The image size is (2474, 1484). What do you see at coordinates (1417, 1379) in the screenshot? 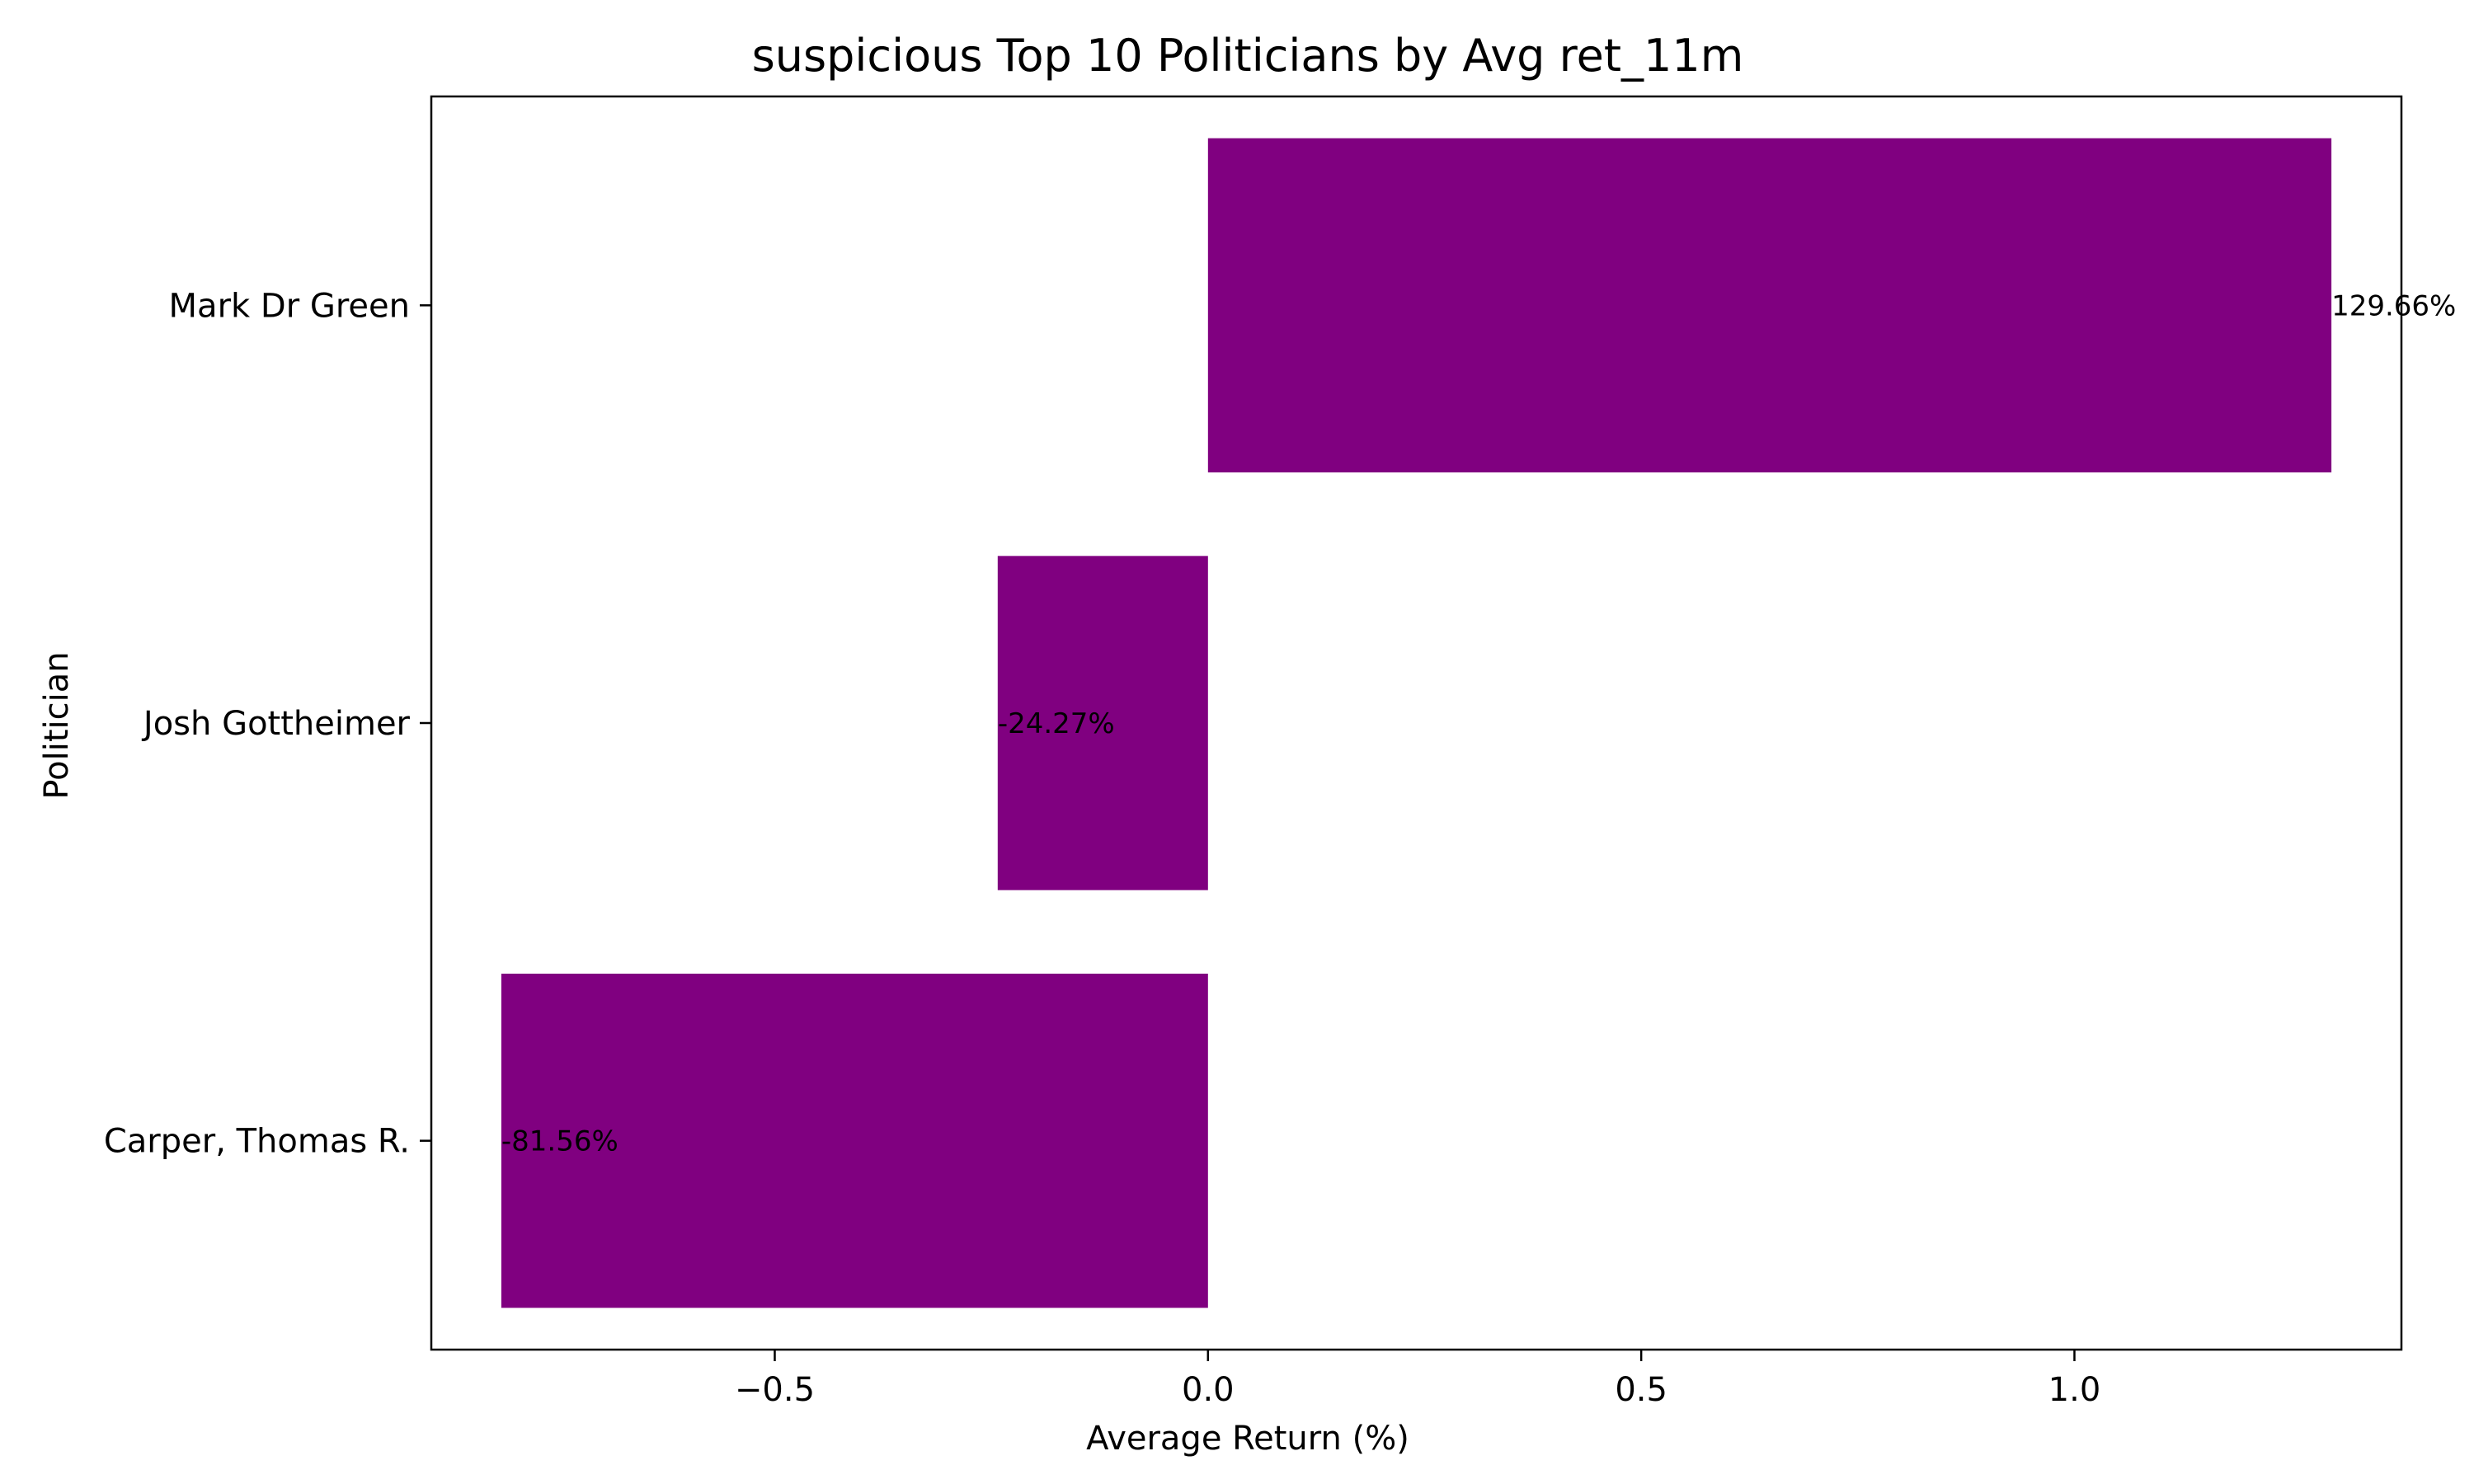
I see `x-axis: −0.5 0.0 0.5 1.0` at bounding box center [1417, 1379].